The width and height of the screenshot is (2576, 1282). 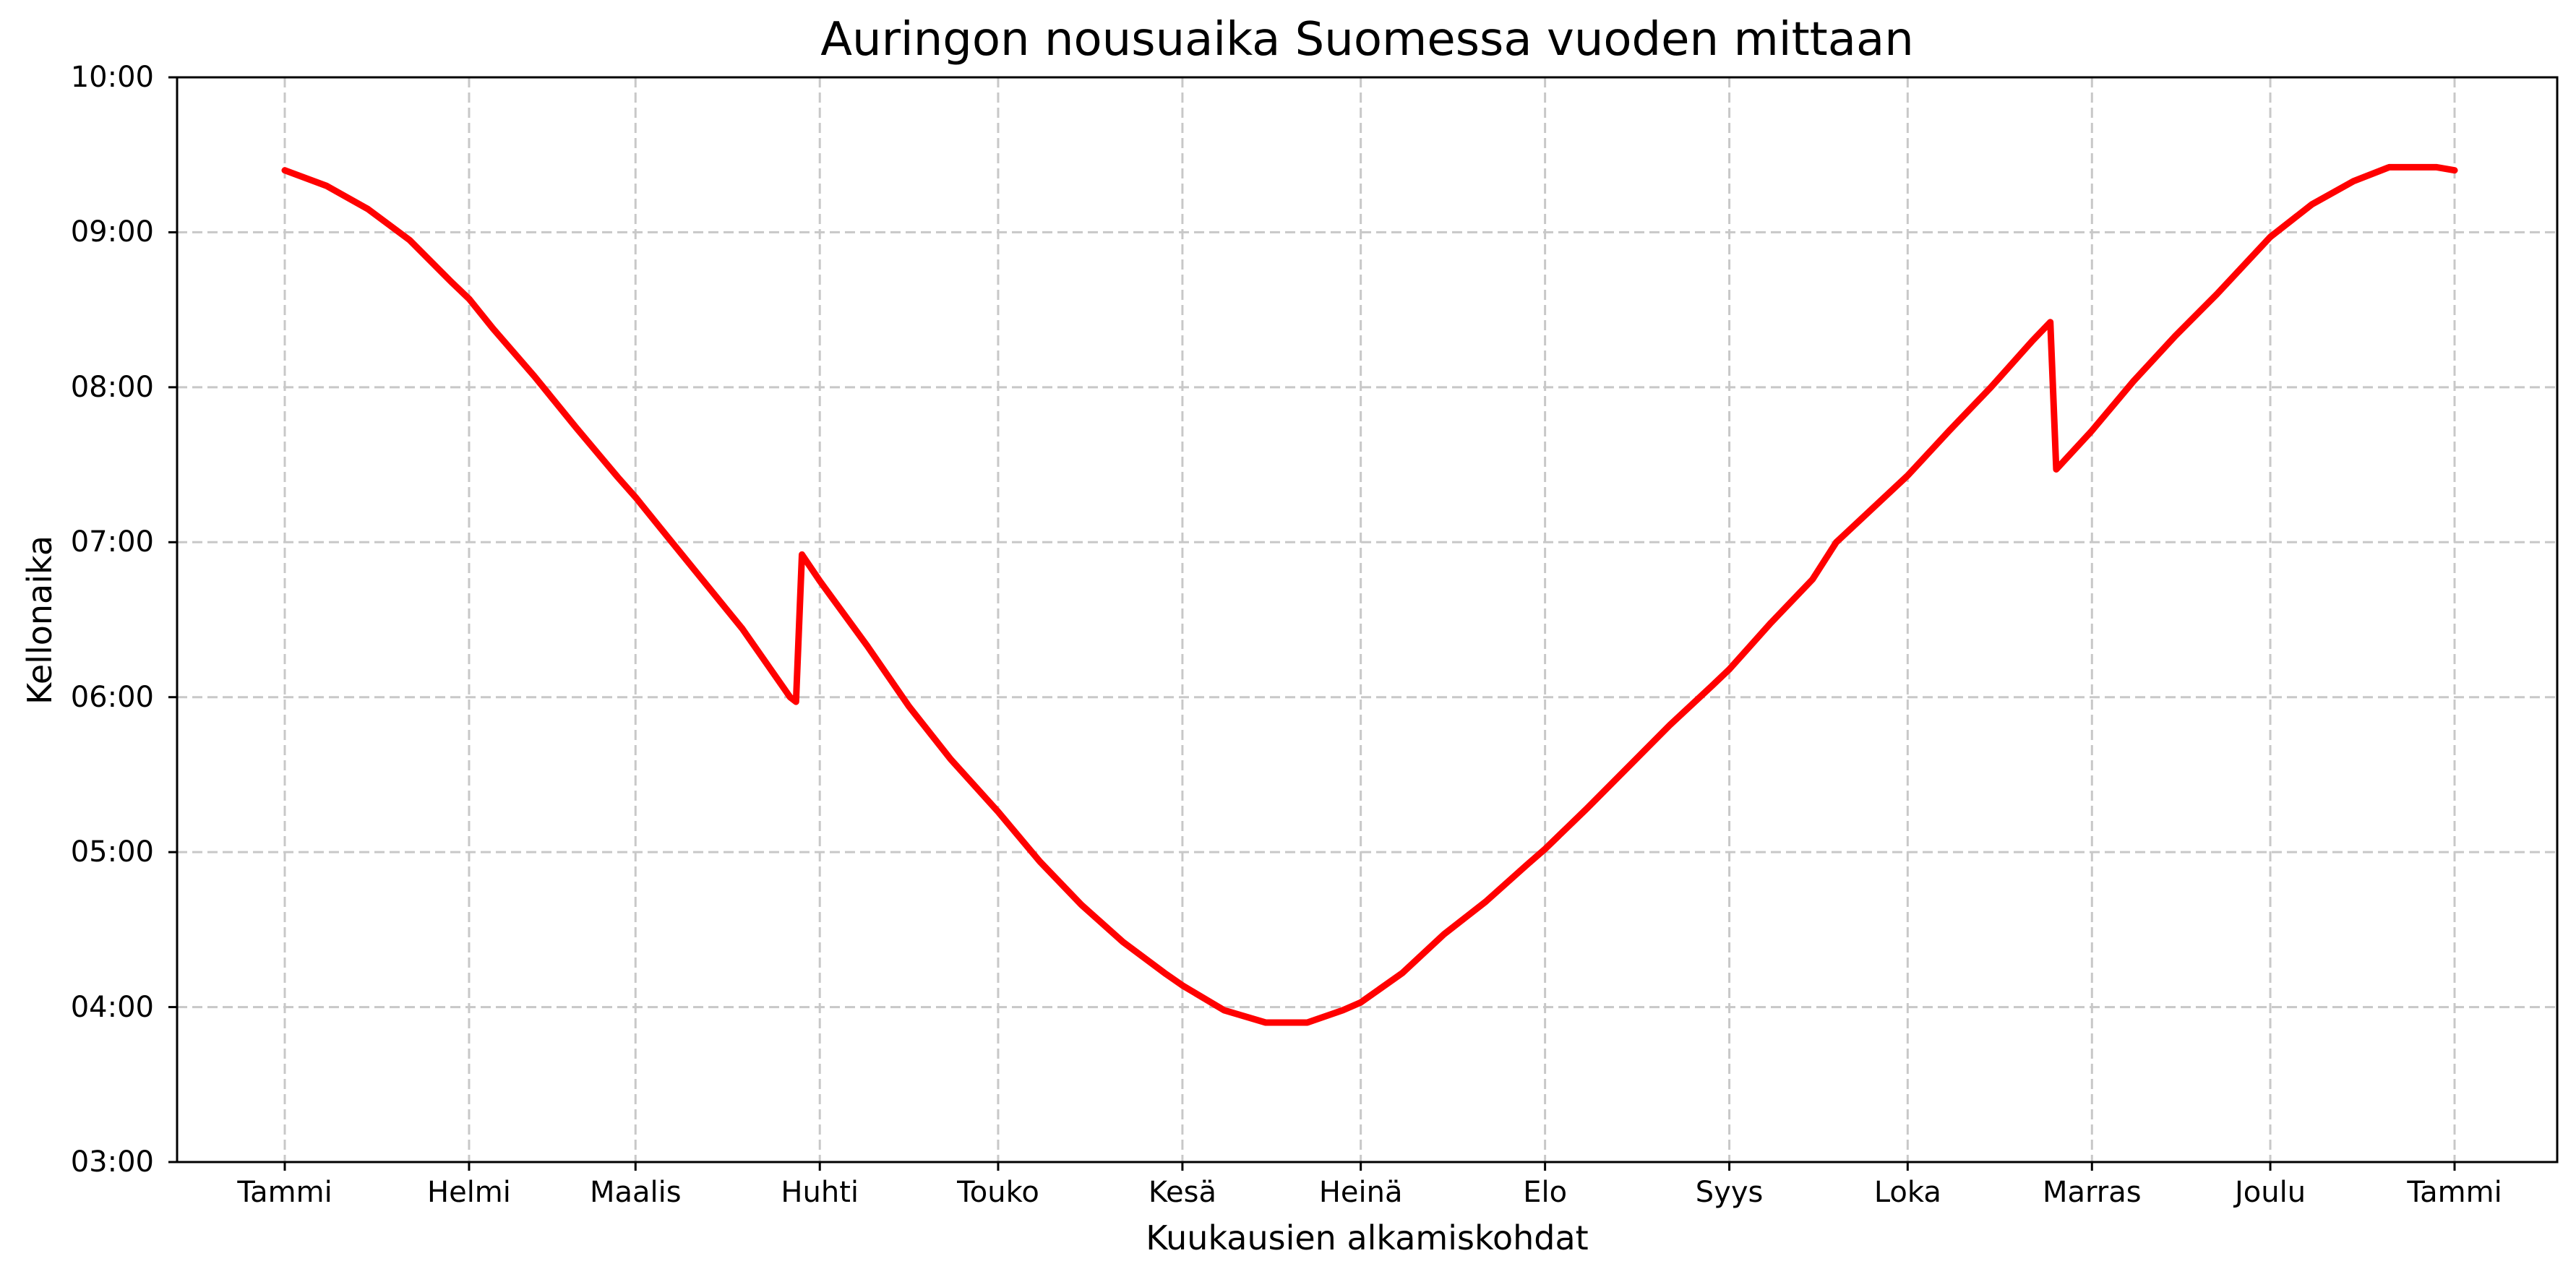 What do you see at coordinates (469, 1192) in the screenshot?
I see `x-tick-label: Helmi` at bounding box center [469, 1192].